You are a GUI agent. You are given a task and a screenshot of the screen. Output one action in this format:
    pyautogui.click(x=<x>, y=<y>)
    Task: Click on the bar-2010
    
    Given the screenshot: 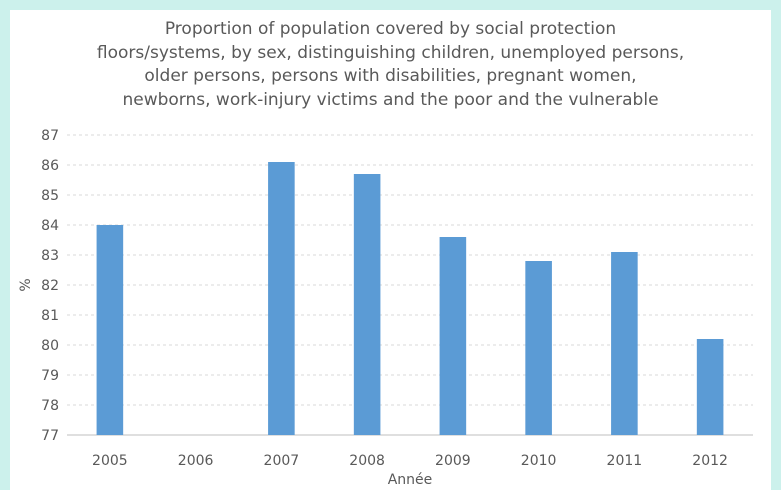 What is the action you would take?
    pyautogui.click(x=538, y=348)
    